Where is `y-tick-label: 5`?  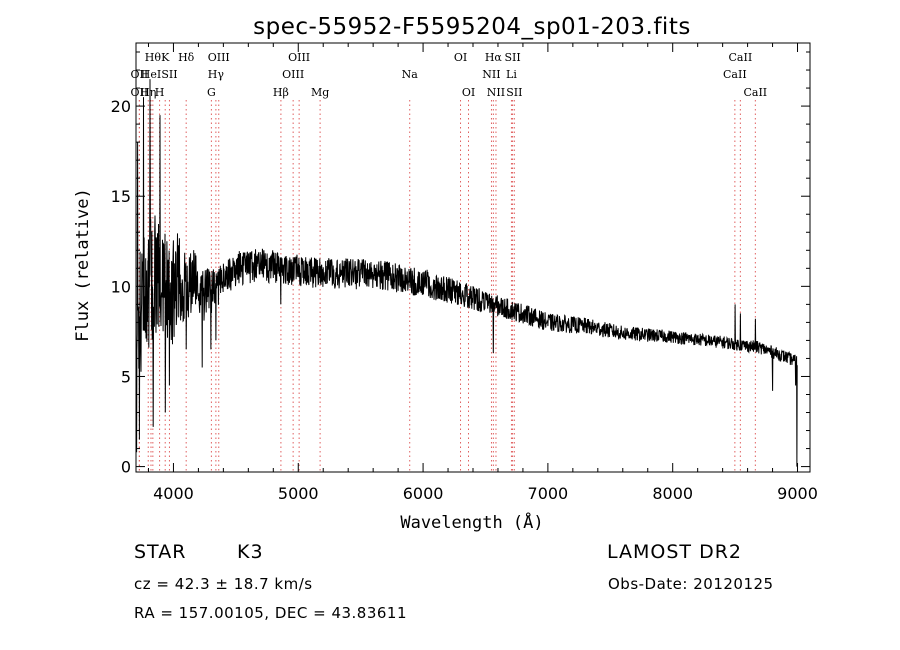 y-tick-label: 5 is located at coordinates (126, 376).